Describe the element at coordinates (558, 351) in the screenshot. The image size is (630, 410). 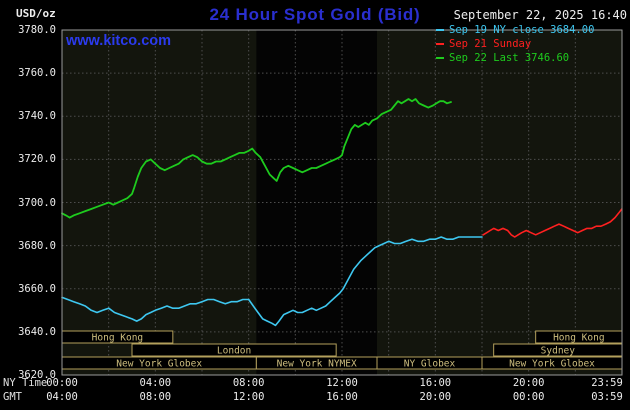
I see `session-label: Sydney` at that location.